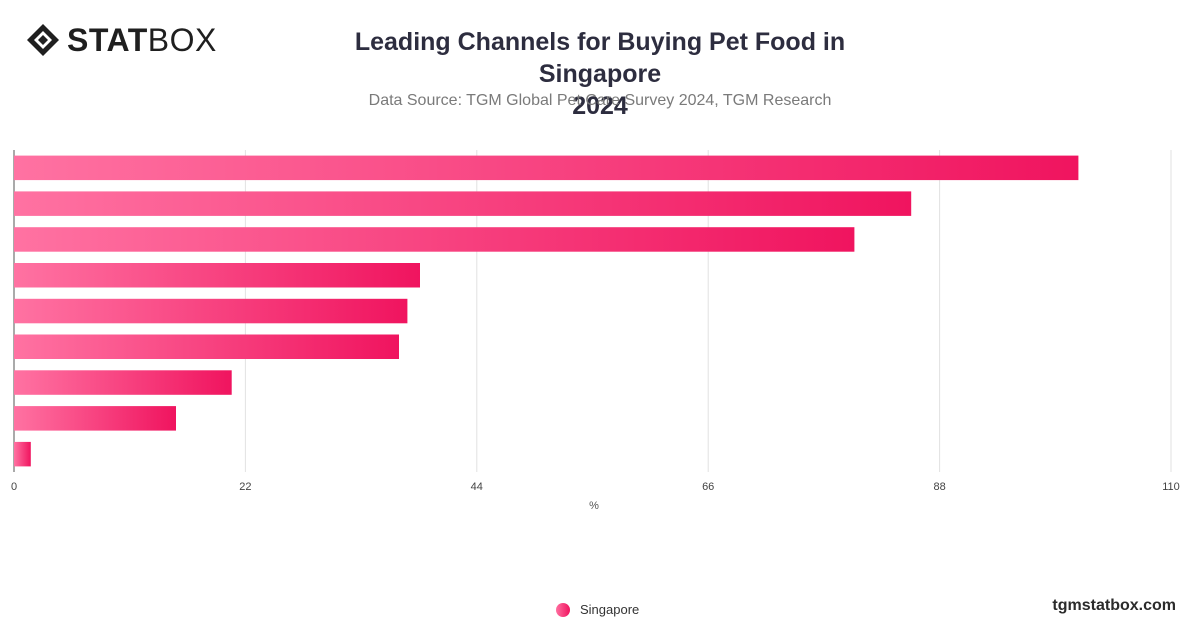  What do you see at coordinates (595, 487) in the screenshot?
I see `x-axis-ticks: 0 22 44 66 88 110` at bounding box center [595, 487].